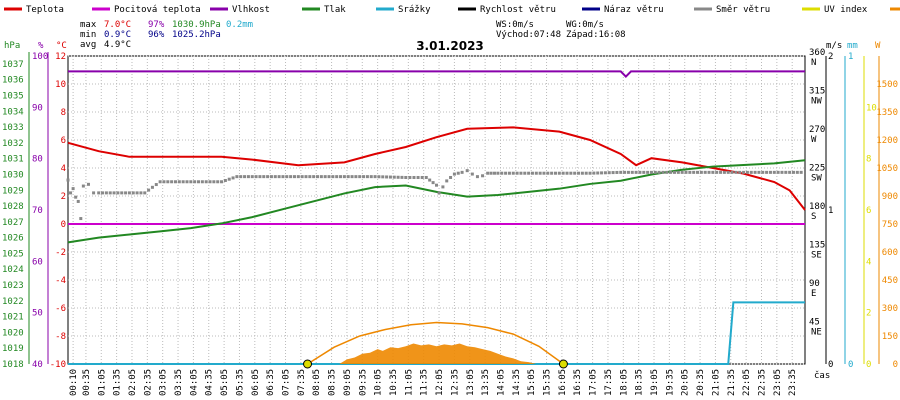 This screenshot has width=900, height=400. I want to click on marker-vchod, so click(308, 364).